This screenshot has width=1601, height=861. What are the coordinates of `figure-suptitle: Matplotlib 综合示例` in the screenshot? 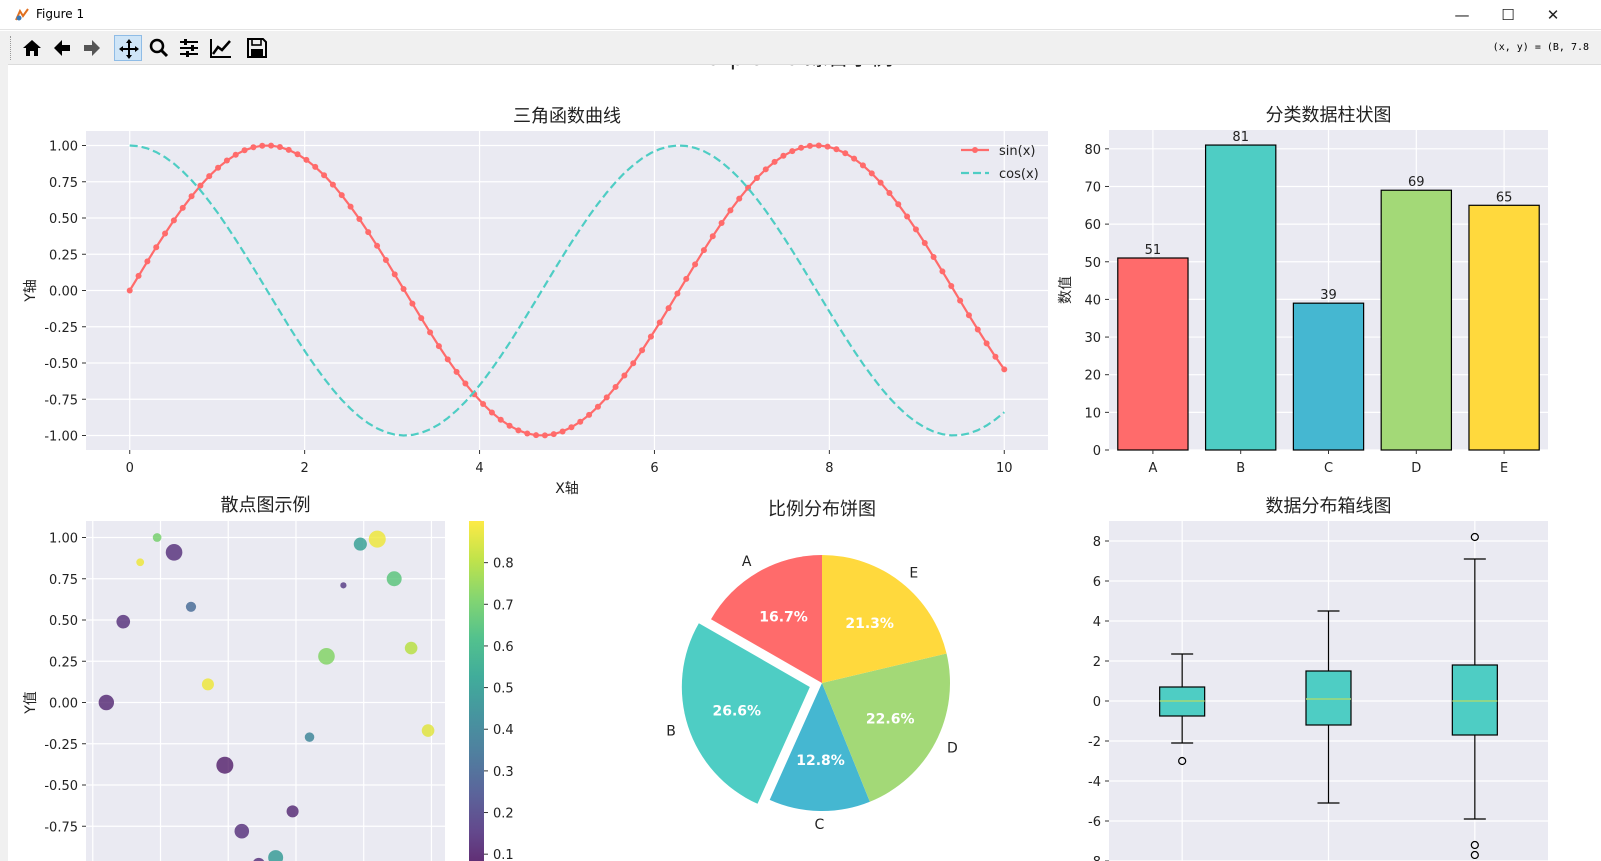 It's located at (791, 68).